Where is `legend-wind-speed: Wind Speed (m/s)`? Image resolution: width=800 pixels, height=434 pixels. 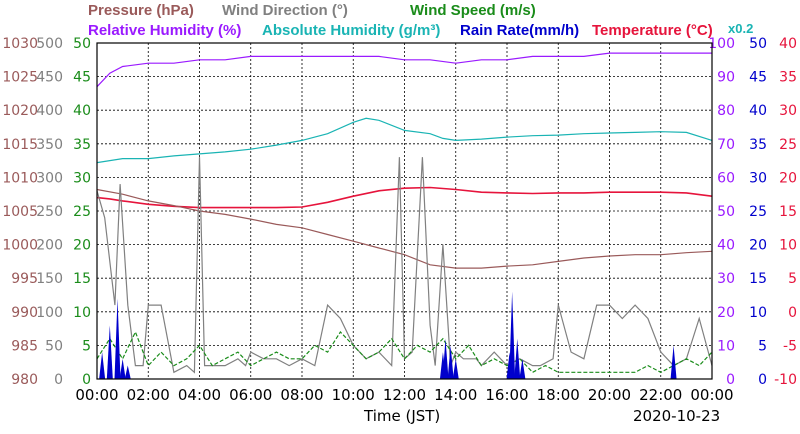
legend-wind-speed: Wind Speed (m/s) is located at coordinates (473, 10).